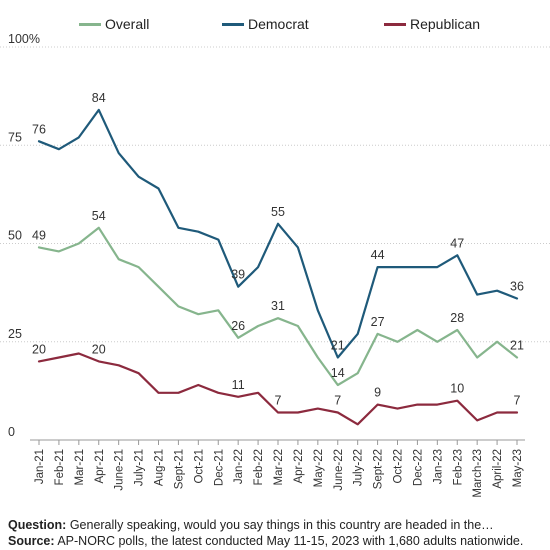 The height and width of the screenshot is (550, 550). What do you see at coordinates (31, 541) in the screenshot?
I see `source-label: Source:` at bounding box center [31, 541].